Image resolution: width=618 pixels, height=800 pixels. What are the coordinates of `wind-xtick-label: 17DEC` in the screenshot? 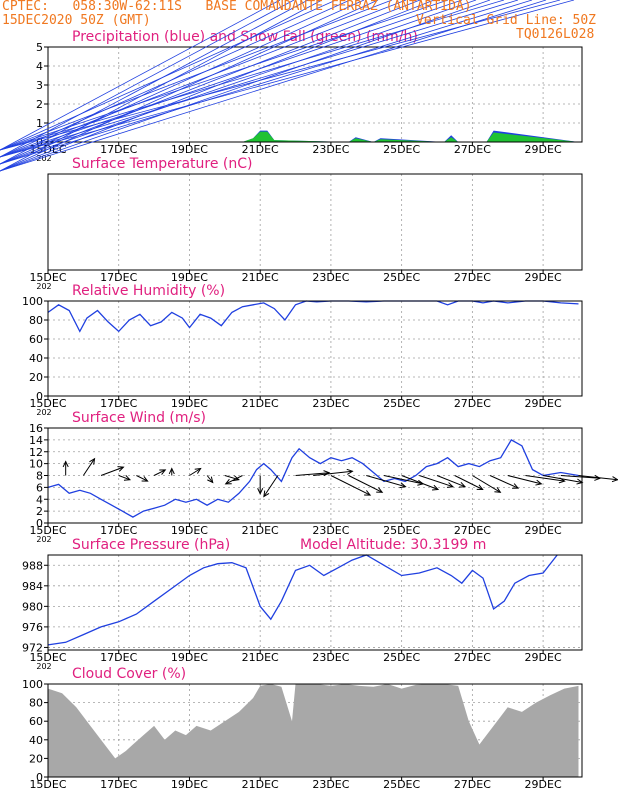 It's located at (118, 530).